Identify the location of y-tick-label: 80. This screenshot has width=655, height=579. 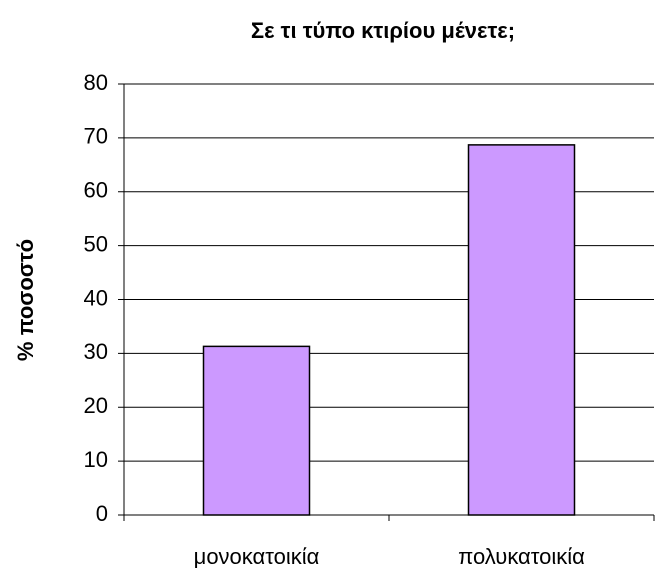
(96, 82).